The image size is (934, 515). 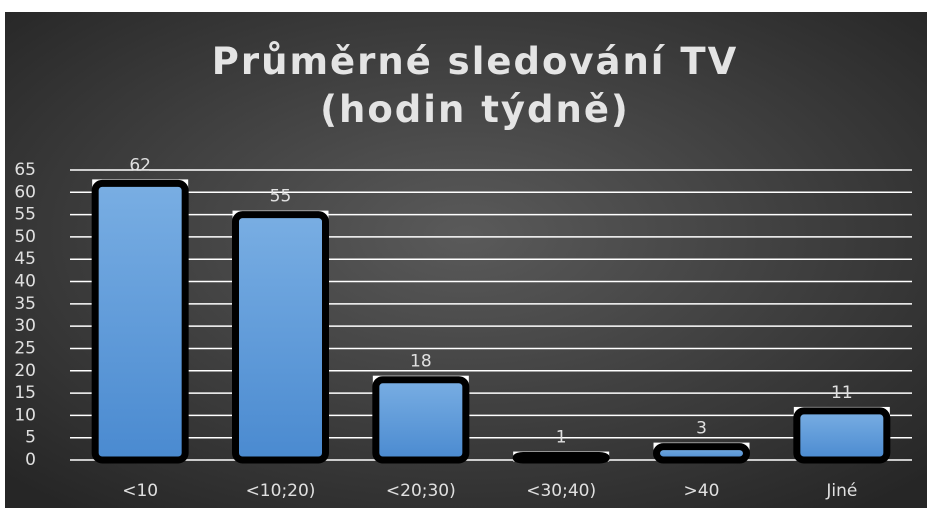 What do you see at coordinates (25, 304) in the screenshot?
I see `y-tick-label: 35` at bounding box center [25, 304].